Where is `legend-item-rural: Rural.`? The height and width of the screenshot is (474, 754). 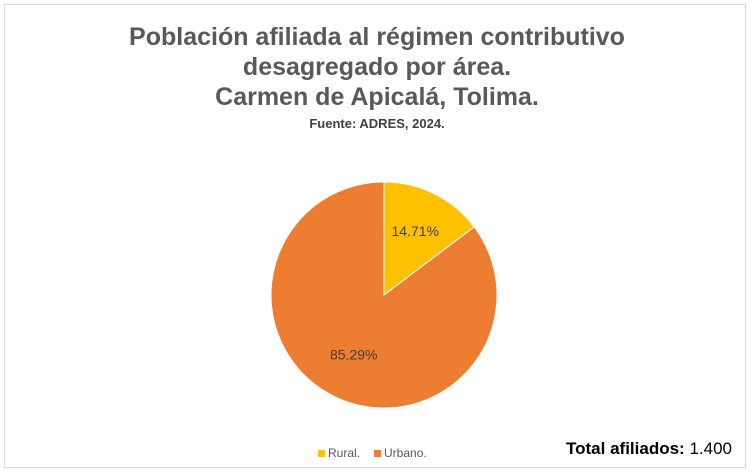 legend-item-rural: Rural. is located at coordinates (339, 453).